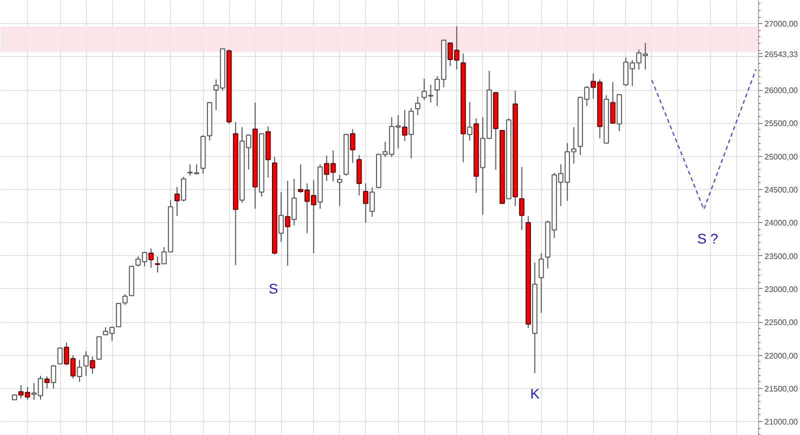 This screenshot has height=435, width=800. Describe the element at coordinates (273, 288) in the screenshot. I see `annotation: S` at that location.